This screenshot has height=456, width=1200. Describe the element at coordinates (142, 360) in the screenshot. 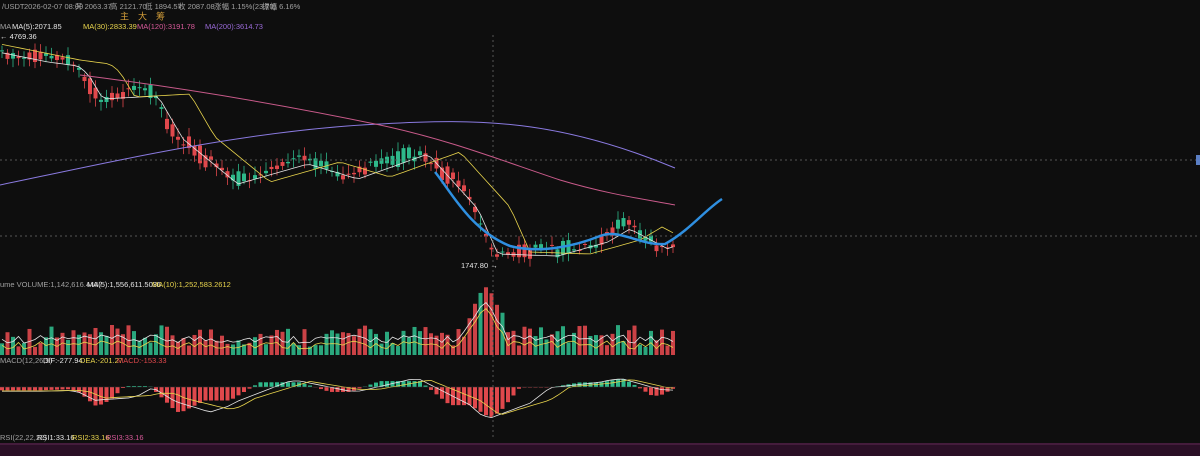

I see `macd-value: MACD:-153.33` at that location.